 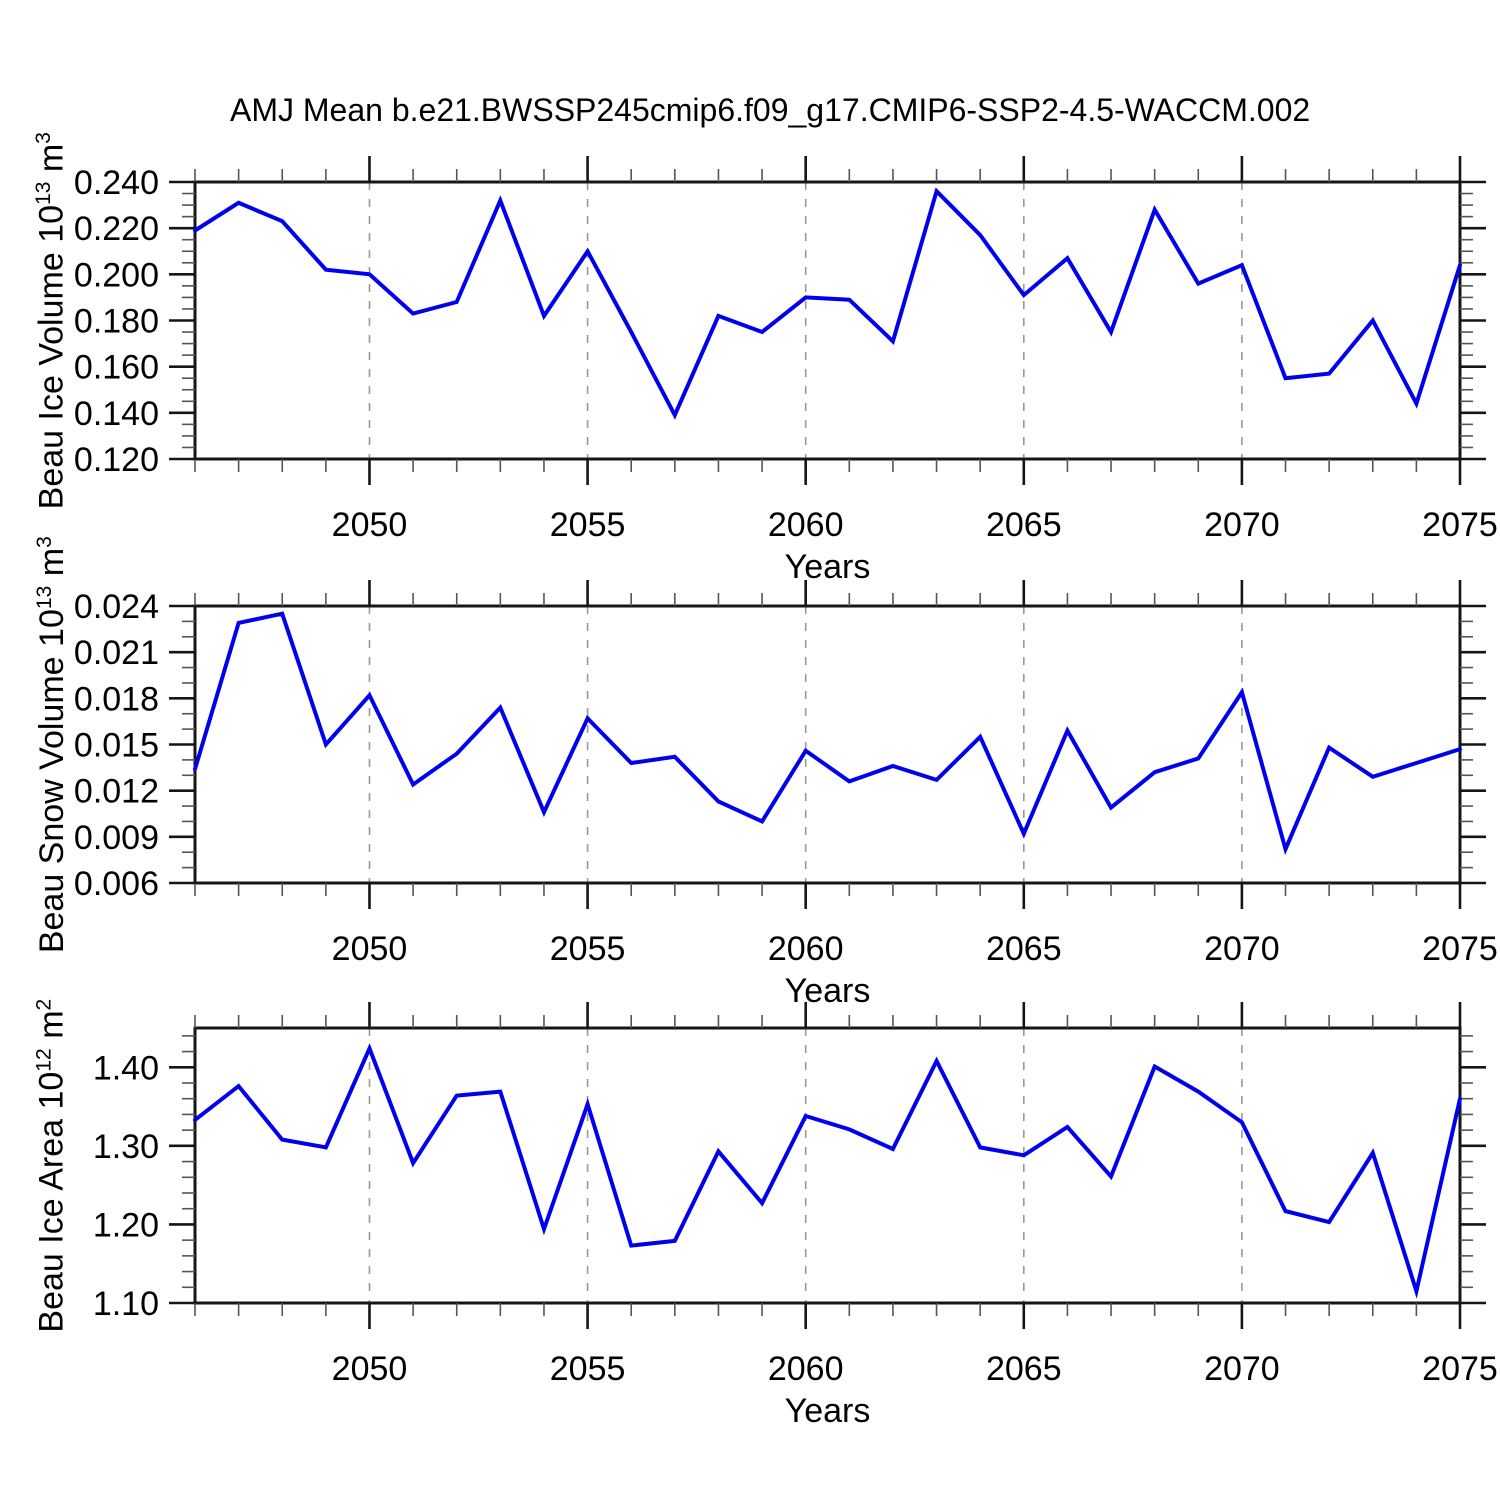 I want to click on y-tick-label: 0.120, so click(x=116, y=460).